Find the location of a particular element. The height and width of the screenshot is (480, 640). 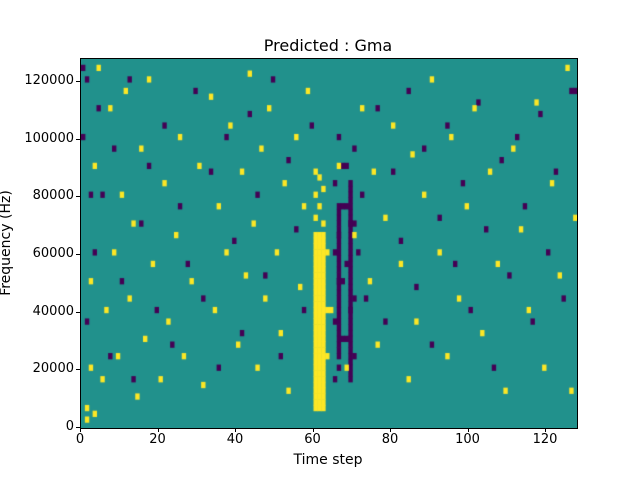

y-tick-label: 40000 is located at coordinates (53, 311).